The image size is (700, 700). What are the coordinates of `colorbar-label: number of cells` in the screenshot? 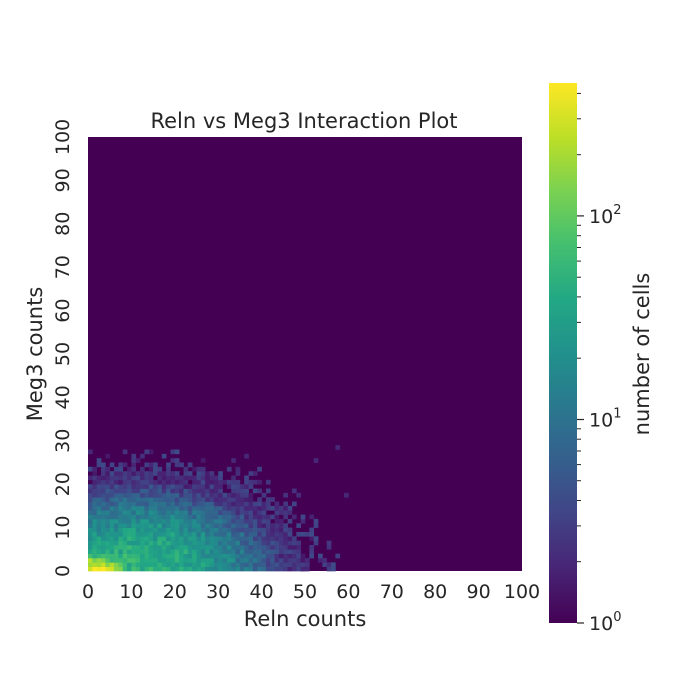 It's located at (642, 354).